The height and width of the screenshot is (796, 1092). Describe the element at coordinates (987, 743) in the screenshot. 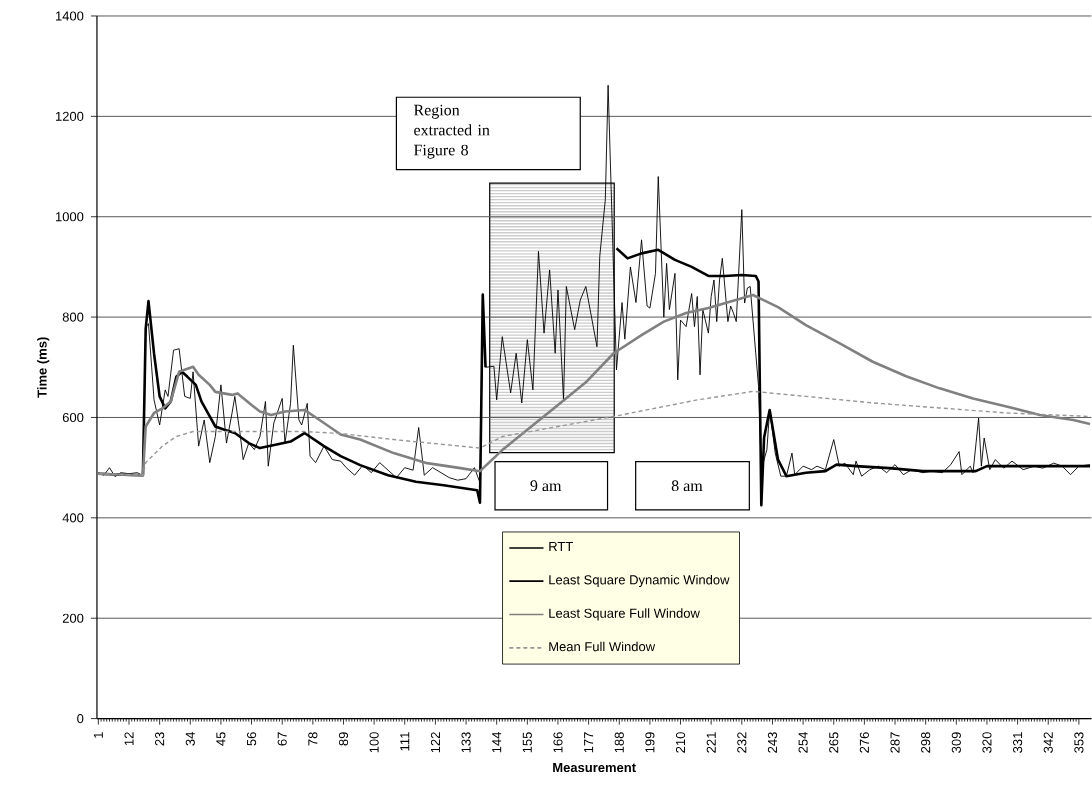

I see `x-tick-label: 320` at that location.